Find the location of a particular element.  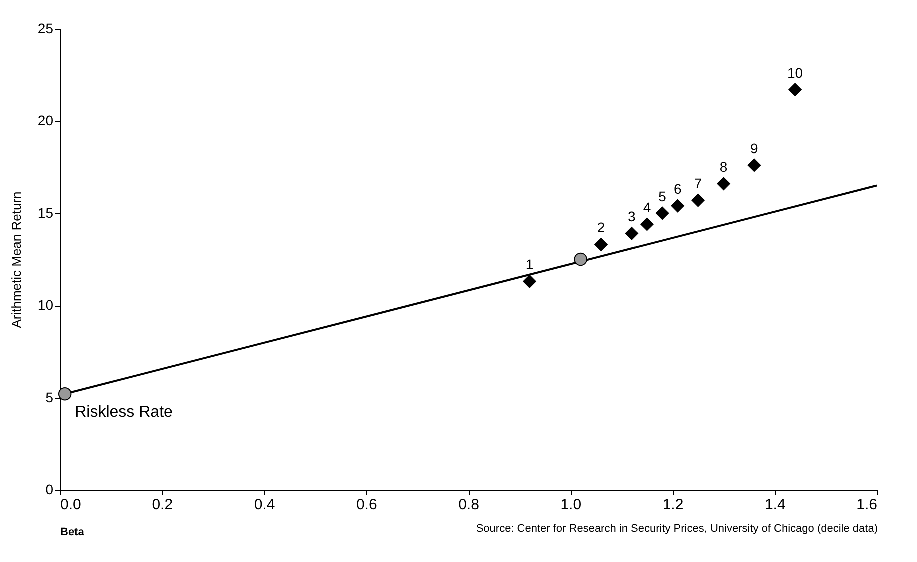

x-tick-label: 0.8 is located at coordinates (469, 505).